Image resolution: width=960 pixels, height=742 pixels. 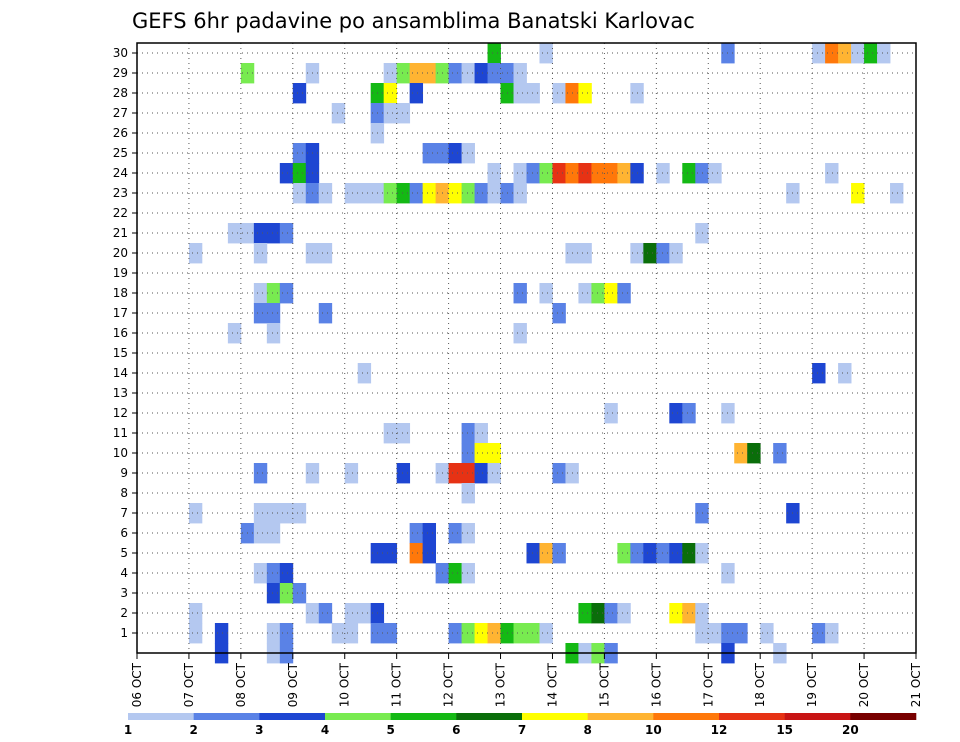 What do you see at coordinates (120, 373) in the screenshot?
I see `y-tick-label: 14` at bounding box center [120, 373].